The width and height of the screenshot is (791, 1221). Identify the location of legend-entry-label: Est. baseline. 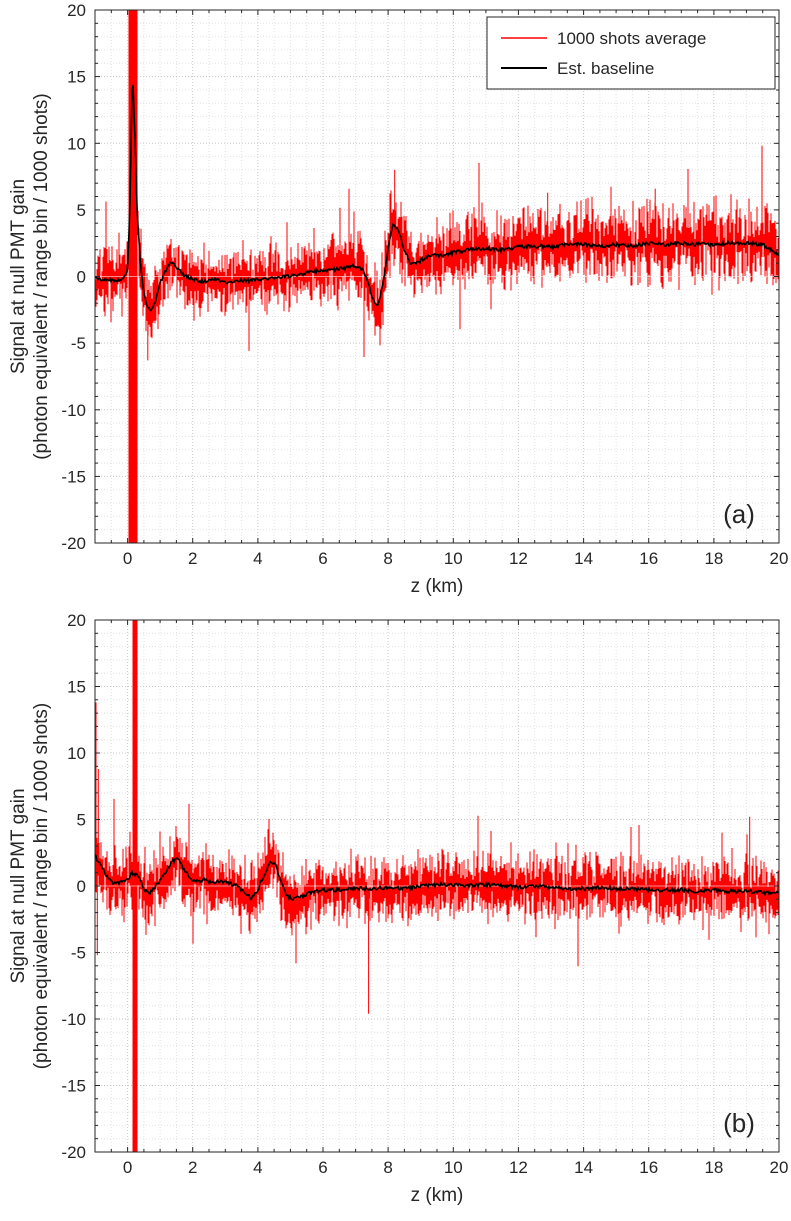
(605, 68).